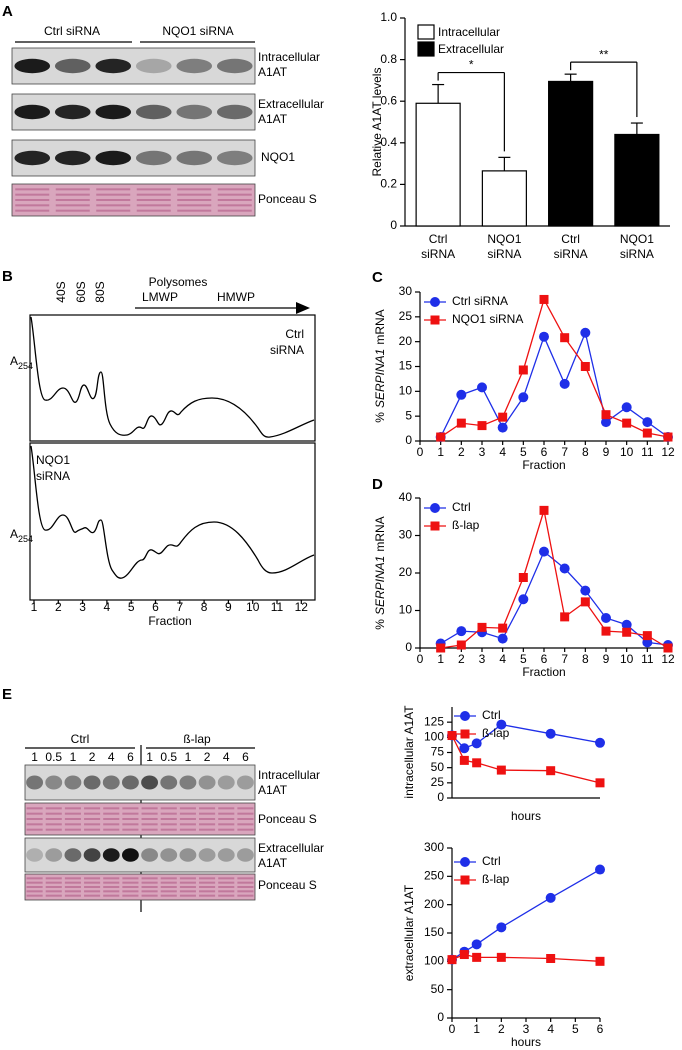  What do you see at coordinates (72, 31) in the screenshot?
I see `group-label: Ctrl siRNA` at bounding box center [72, 31].